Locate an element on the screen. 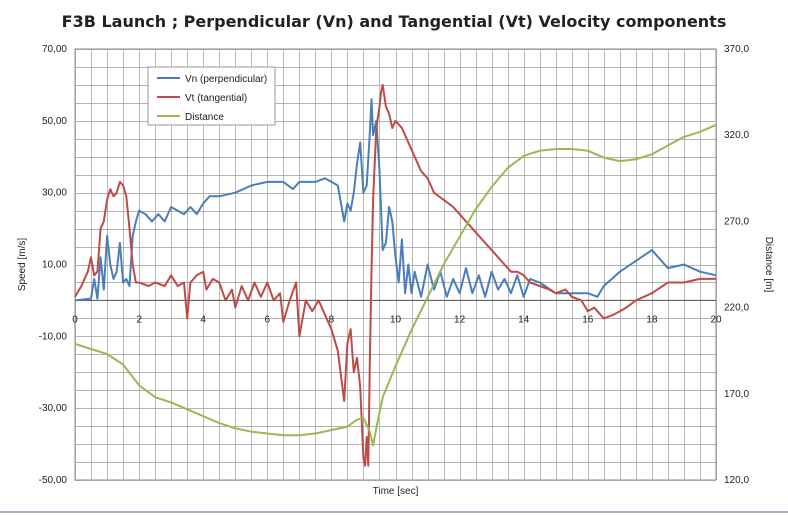 The width and height of the screenshot is (788, 515). x-tick-label: 0 is located at coordinates (75, 319).